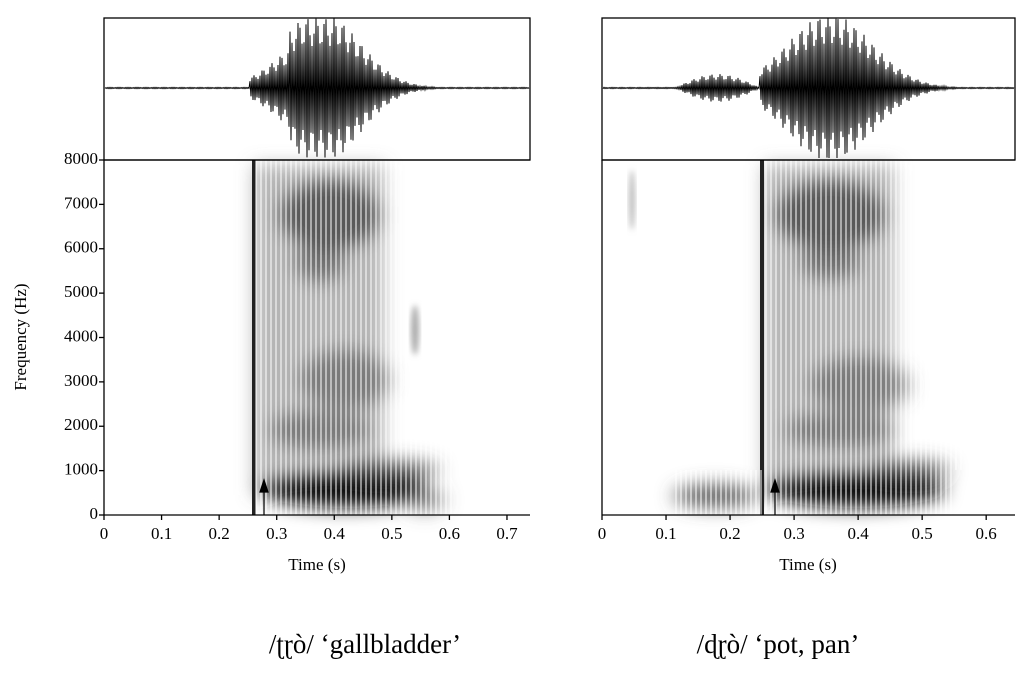 This screenshot has height=674, width=1017. Describe the element at coordinates (94, 513) in the screenshot. I see `y-tick-label: 0` at that location.